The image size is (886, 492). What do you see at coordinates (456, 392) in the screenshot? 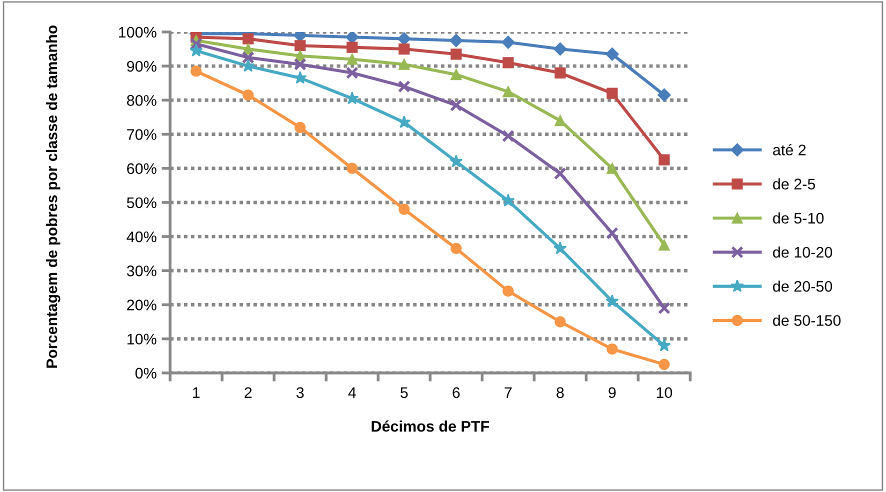
I see `x-tick-label: 6` at bounding box center [456, 392].